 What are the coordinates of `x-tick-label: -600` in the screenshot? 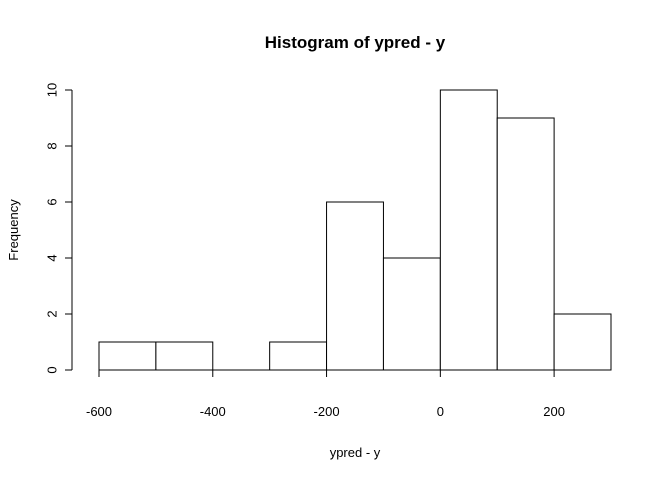 It's located at (99, 411).